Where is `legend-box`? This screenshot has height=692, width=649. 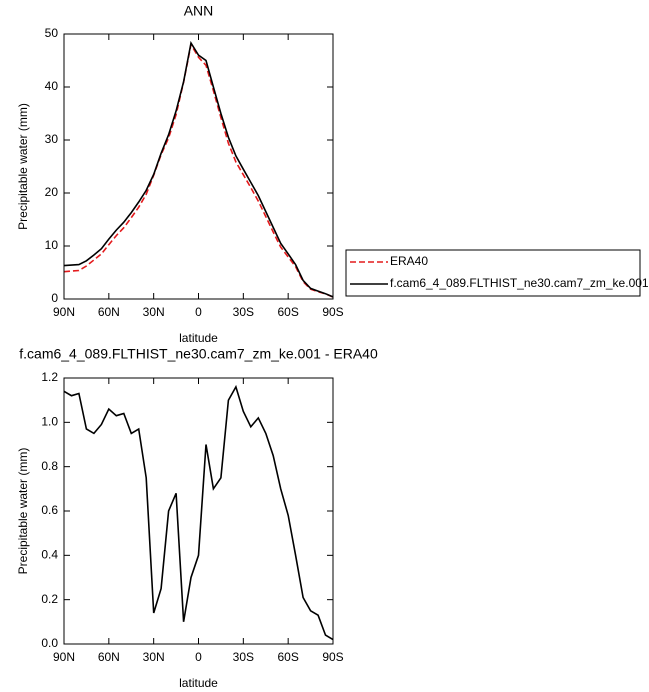 legend-box is located at coordinates (493, 273).